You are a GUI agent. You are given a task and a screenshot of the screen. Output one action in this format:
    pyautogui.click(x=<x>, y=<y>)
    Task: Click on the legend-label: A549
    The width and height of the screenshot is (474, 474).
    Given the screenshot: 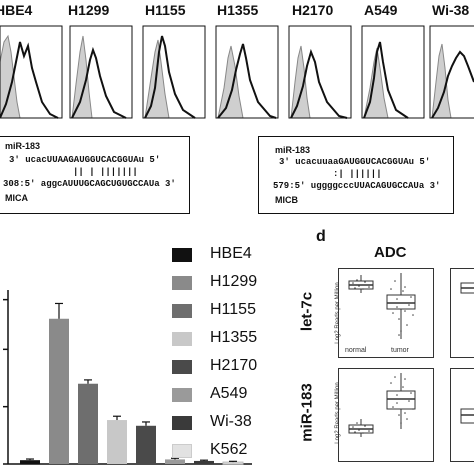 What is the action you would take?
    pyautogui.click(x=229, y=393)
    